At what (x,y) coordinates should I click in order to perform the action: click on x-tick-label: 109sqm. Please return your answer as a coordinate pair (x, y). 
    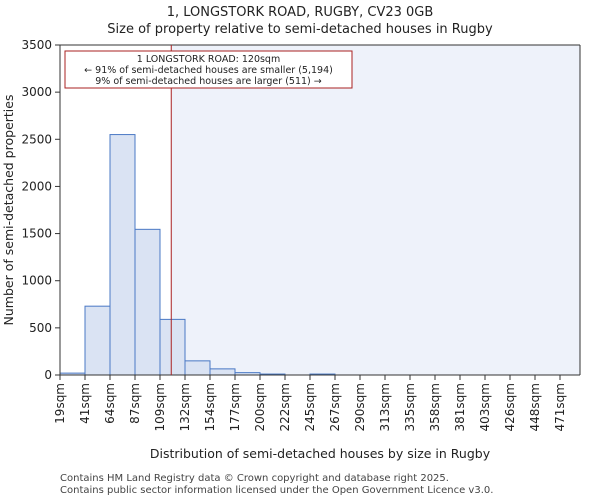
    Looking at the image, I should click on (160, 407).